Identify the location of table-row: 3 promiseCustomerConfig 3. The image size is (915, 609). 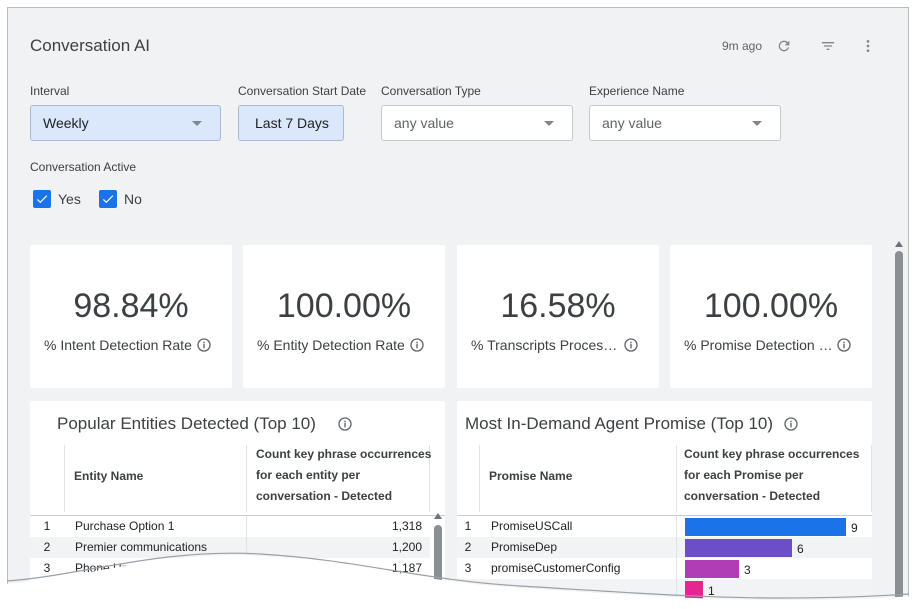
(664, 568).